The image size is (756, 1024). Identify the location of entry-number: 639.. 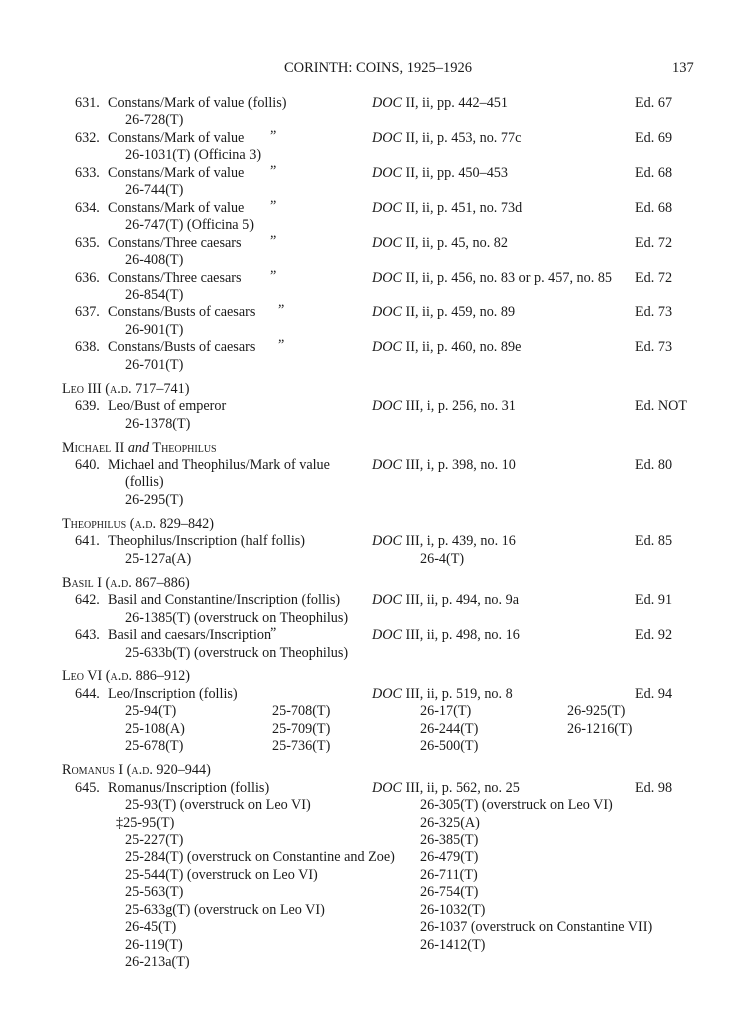
(87, 406).